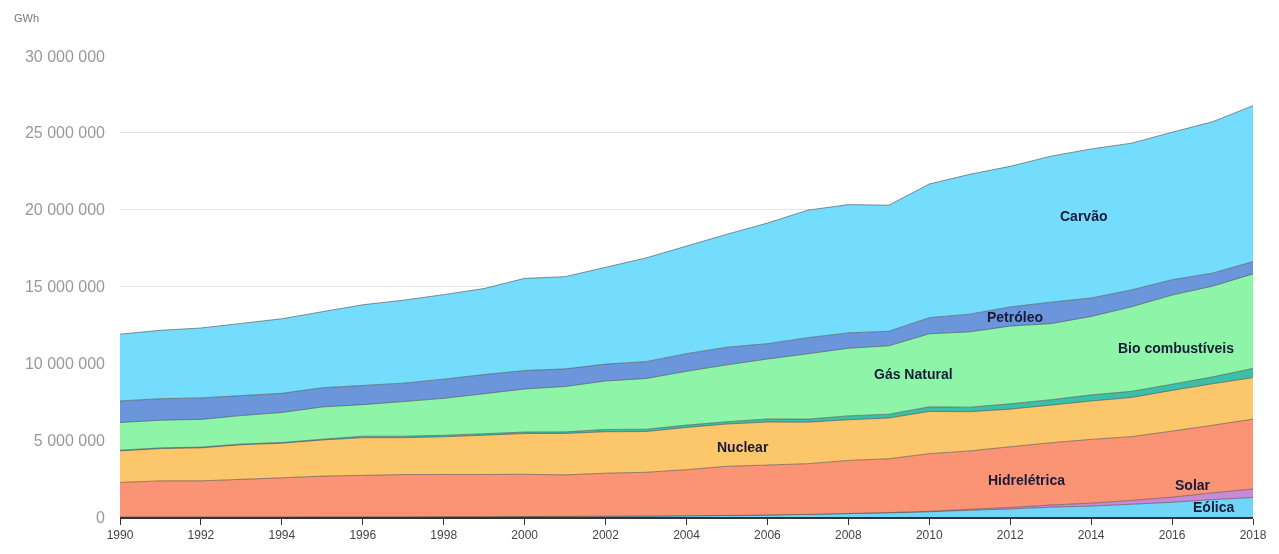 This screenshot has height=554, width=1279. I want to click on series-label: Carvão, so click(1084, 216).